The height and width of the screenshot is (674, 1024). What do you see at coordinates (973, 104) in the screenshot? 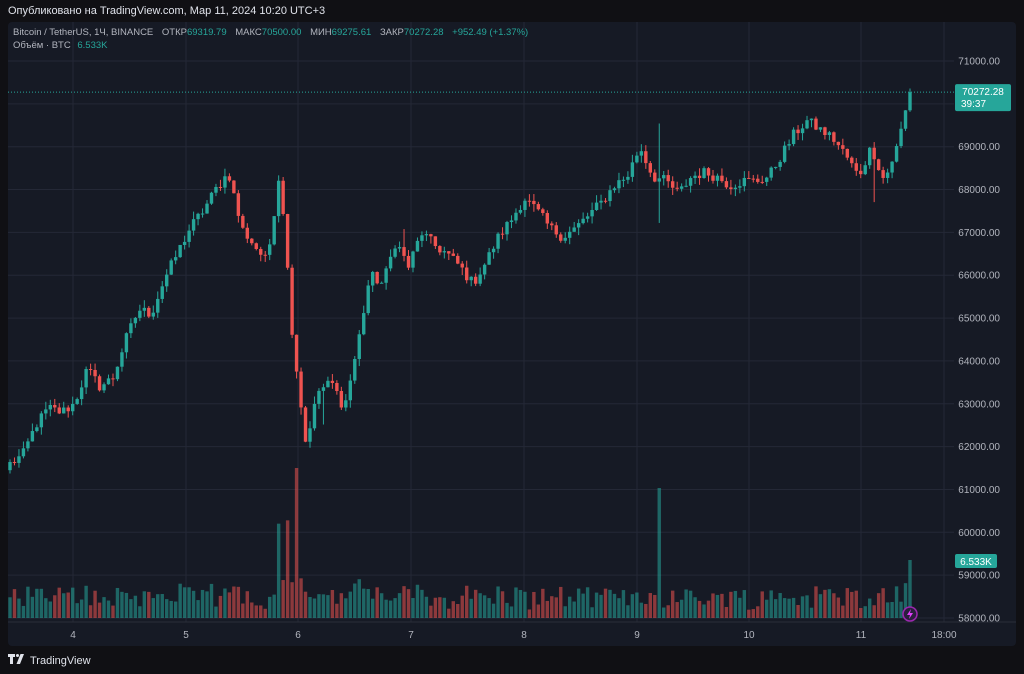
I see `countdown-label: 39:37` at bounding box center [973, 104].